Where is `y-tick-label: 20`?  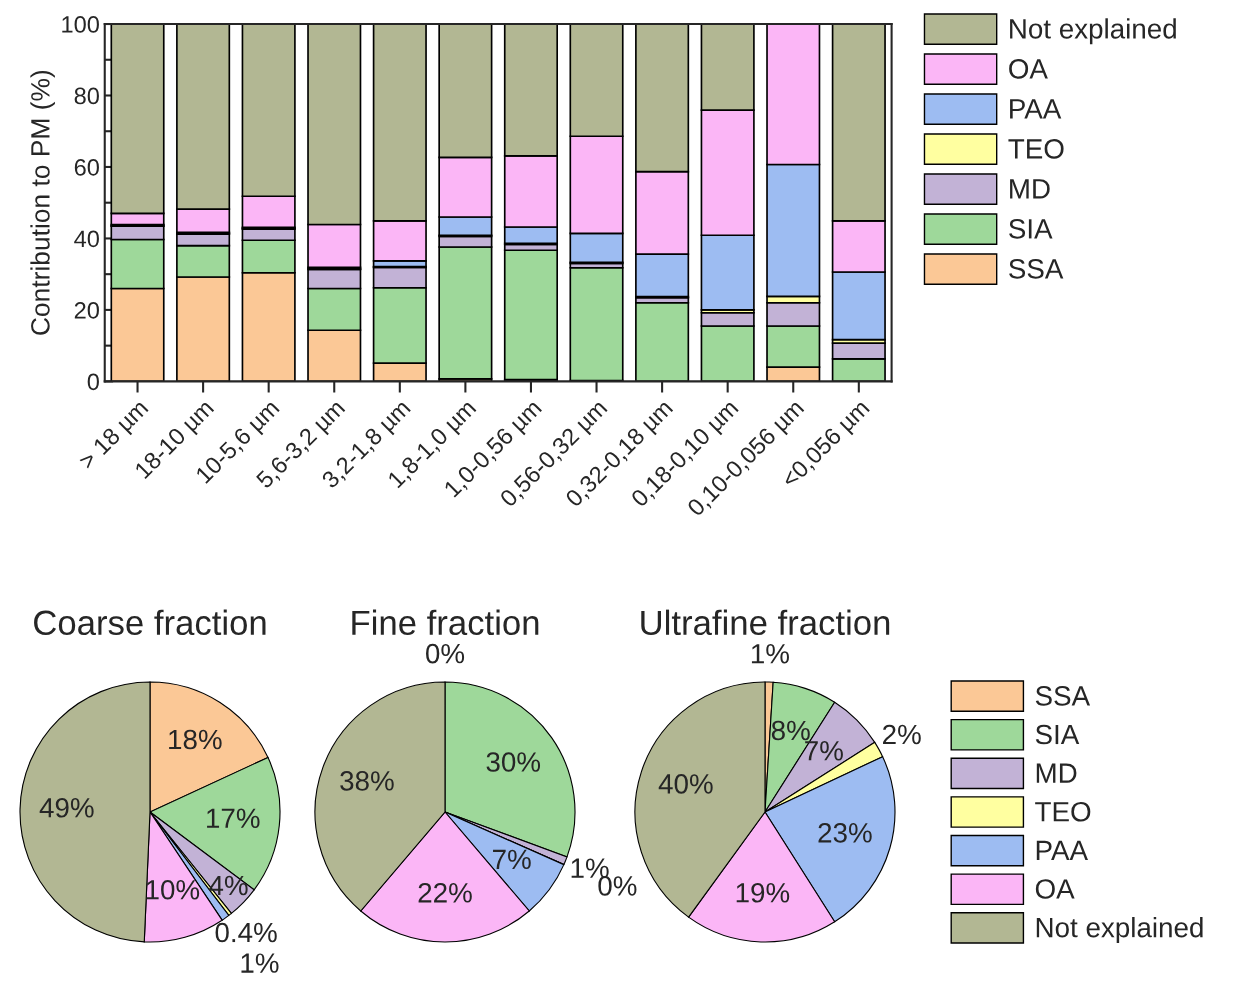
y-tick-label: 20 is located at coordinates (86, 310).